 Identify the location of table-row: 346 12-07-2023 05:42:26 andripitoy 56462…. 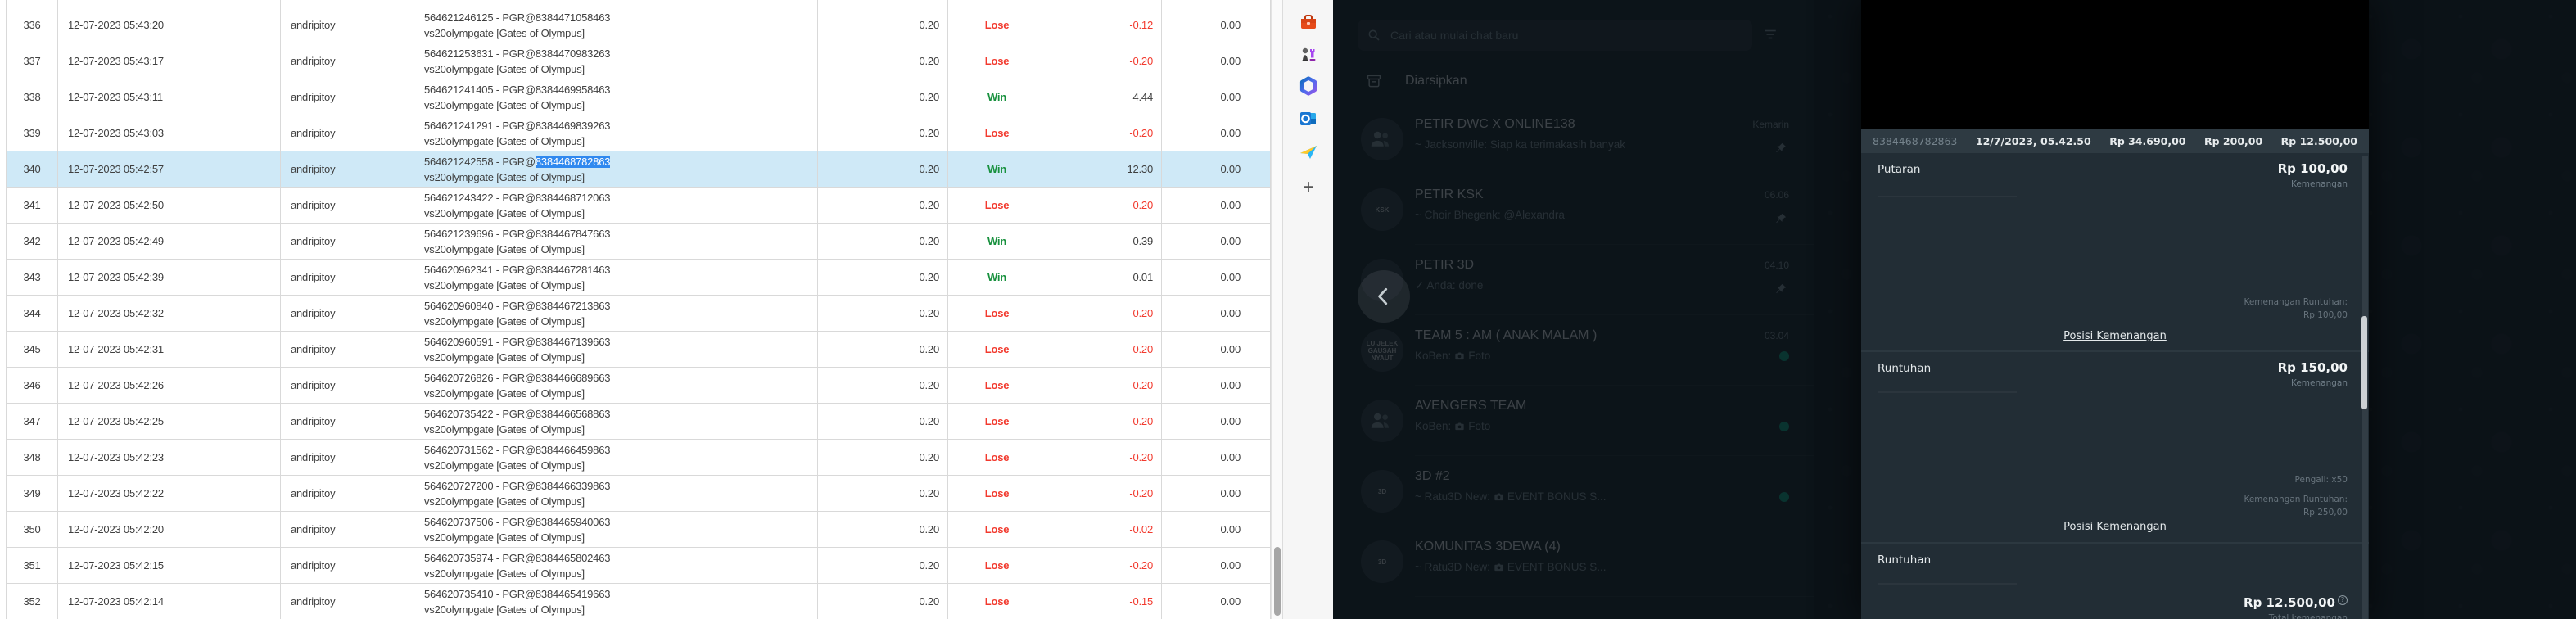
(638, 386).